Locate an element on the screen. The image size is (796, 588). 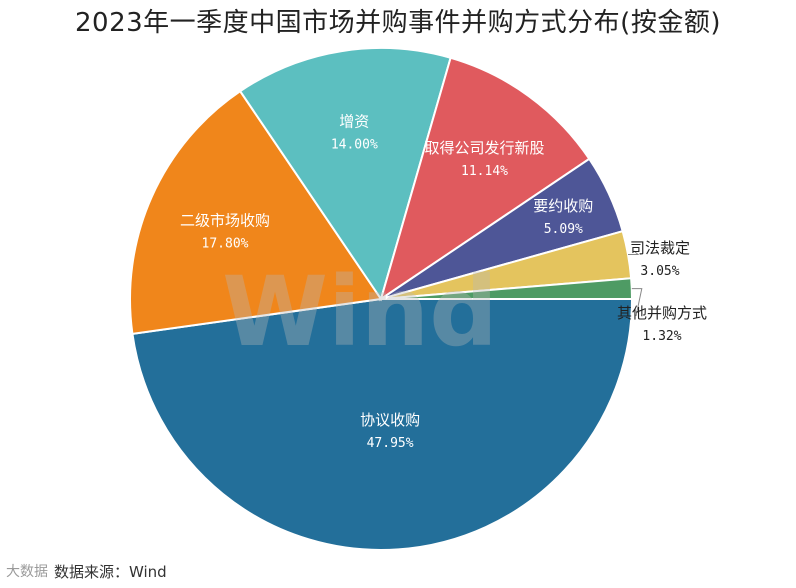
slice-value-2: 17.80% is located at coordinates (225, 244).